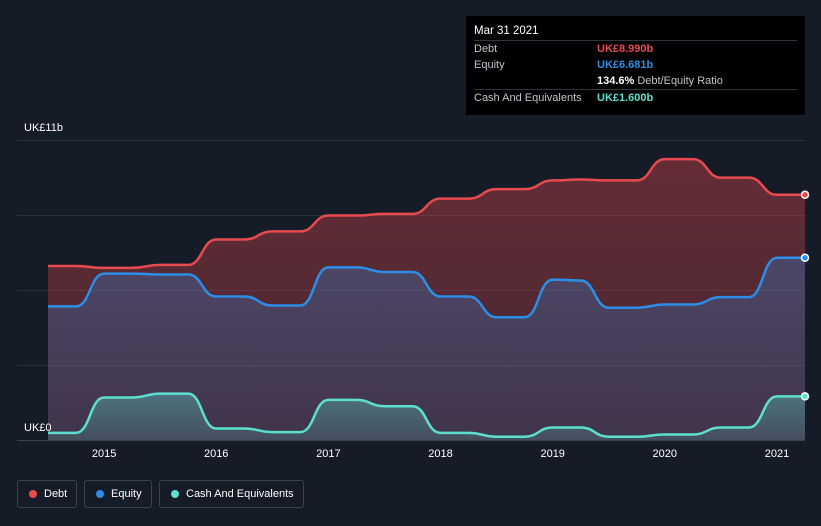 The height and width of the screenshot is (526, 821). What do you see at coordinates (38, 428) in the screenshot?
I see `y-axis-min-label: UK£0` at bounding box center [38, 428].